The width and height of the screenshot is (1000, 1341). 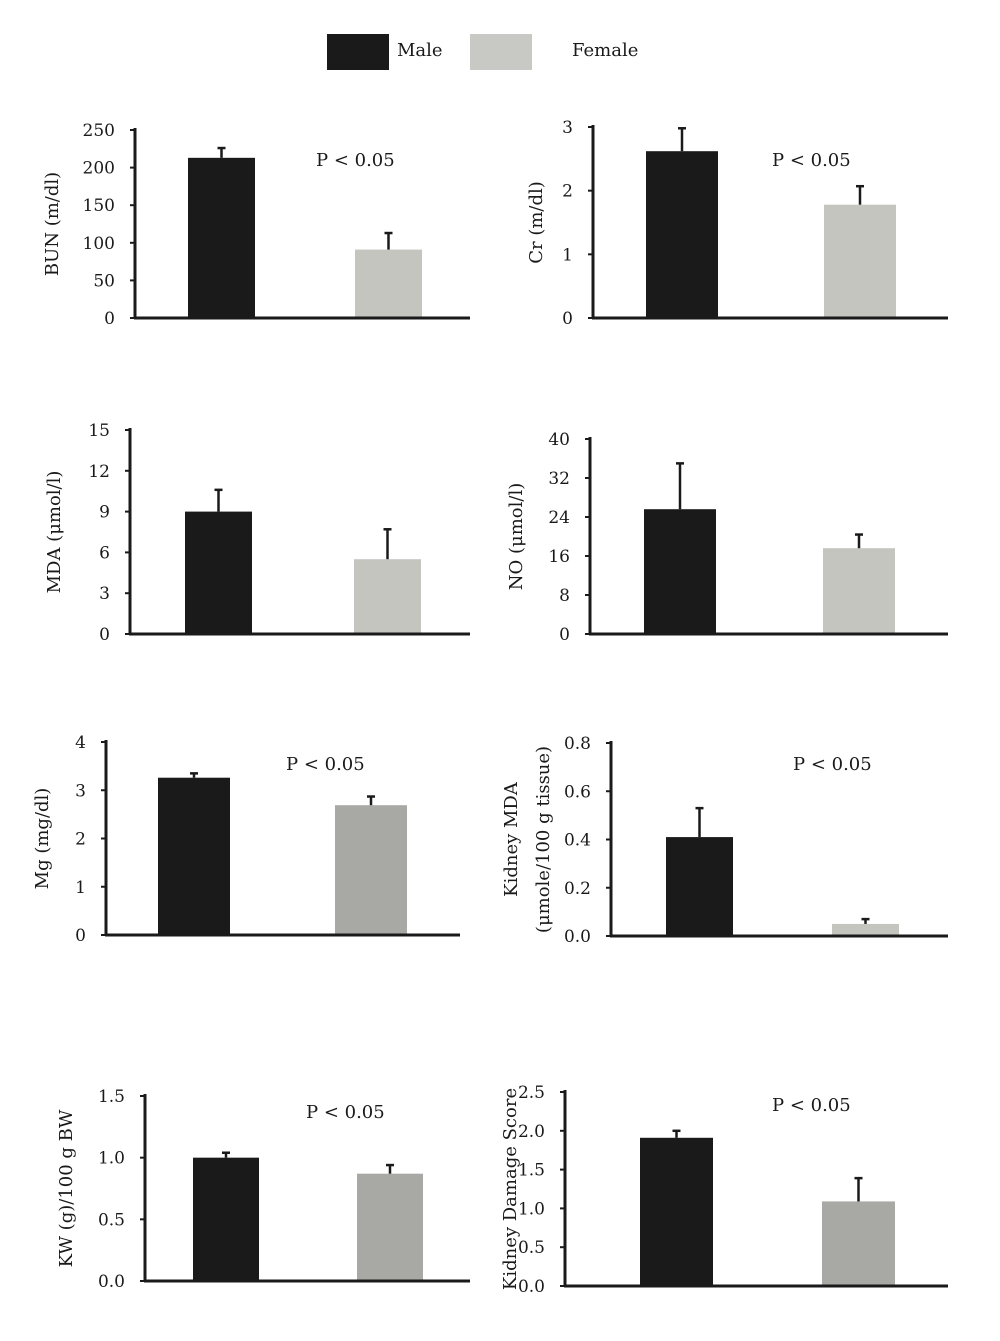 What do you see at coordinates (531, 1132) in the screenshot?
I see `y-tick-label: 2.0` at bounding box center [531, 1132].